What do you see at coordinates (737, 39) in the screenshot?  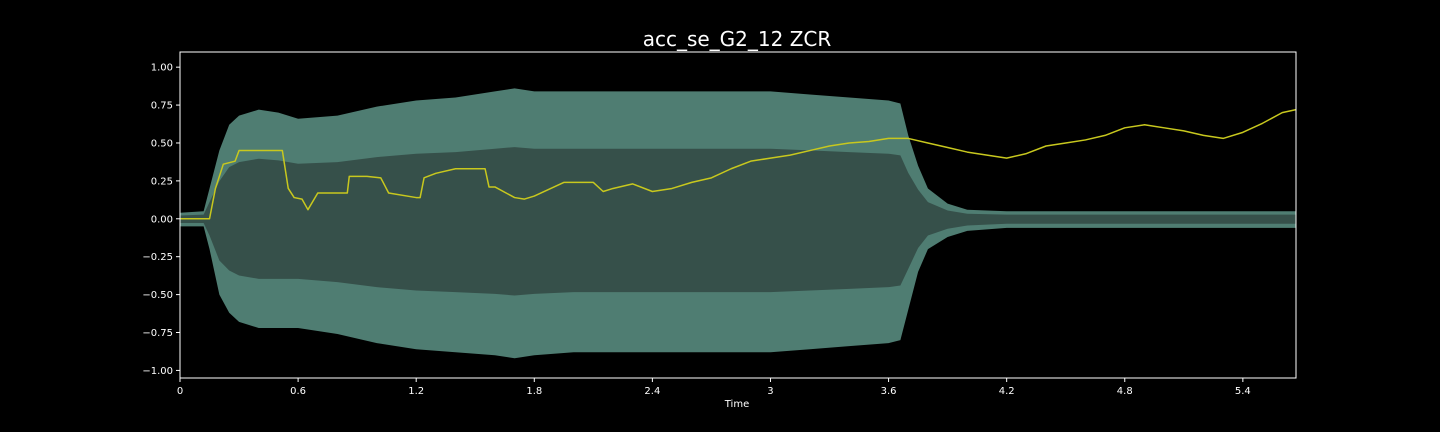 I see `chart-title: acc_se_G2_12 ZCR` at bounding box center [737, 39].